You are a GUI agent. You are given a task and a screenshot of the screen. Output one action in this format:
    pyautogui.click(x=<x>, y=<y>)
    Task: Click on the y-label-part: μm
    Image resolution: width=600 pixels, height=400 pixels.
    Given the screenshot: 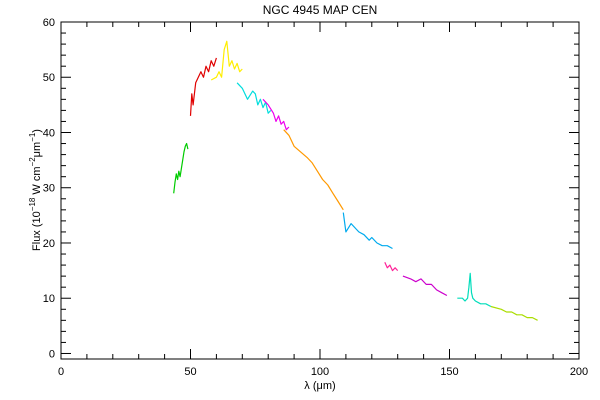 What is the action you would take?
    pyautogui.click(x=37, y=150)
    